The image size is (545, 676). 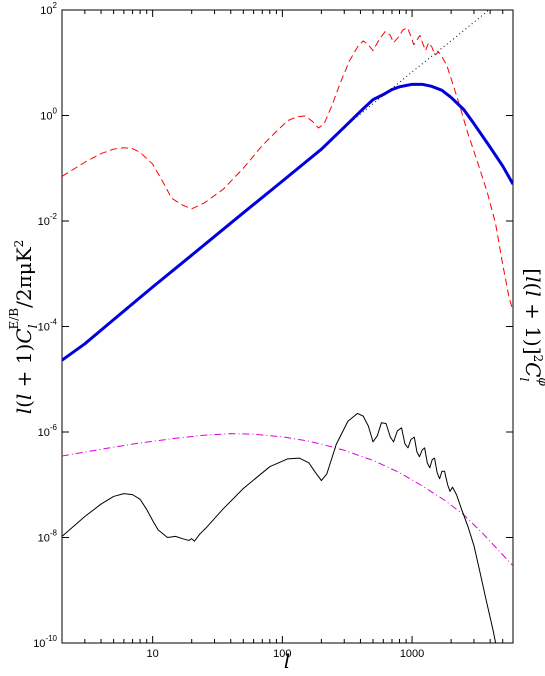 What do you see at coordinates (48, 431) in the screenshot?
I see `y-tick-label: 10⁻⁶` at bounding box center [48, 431].